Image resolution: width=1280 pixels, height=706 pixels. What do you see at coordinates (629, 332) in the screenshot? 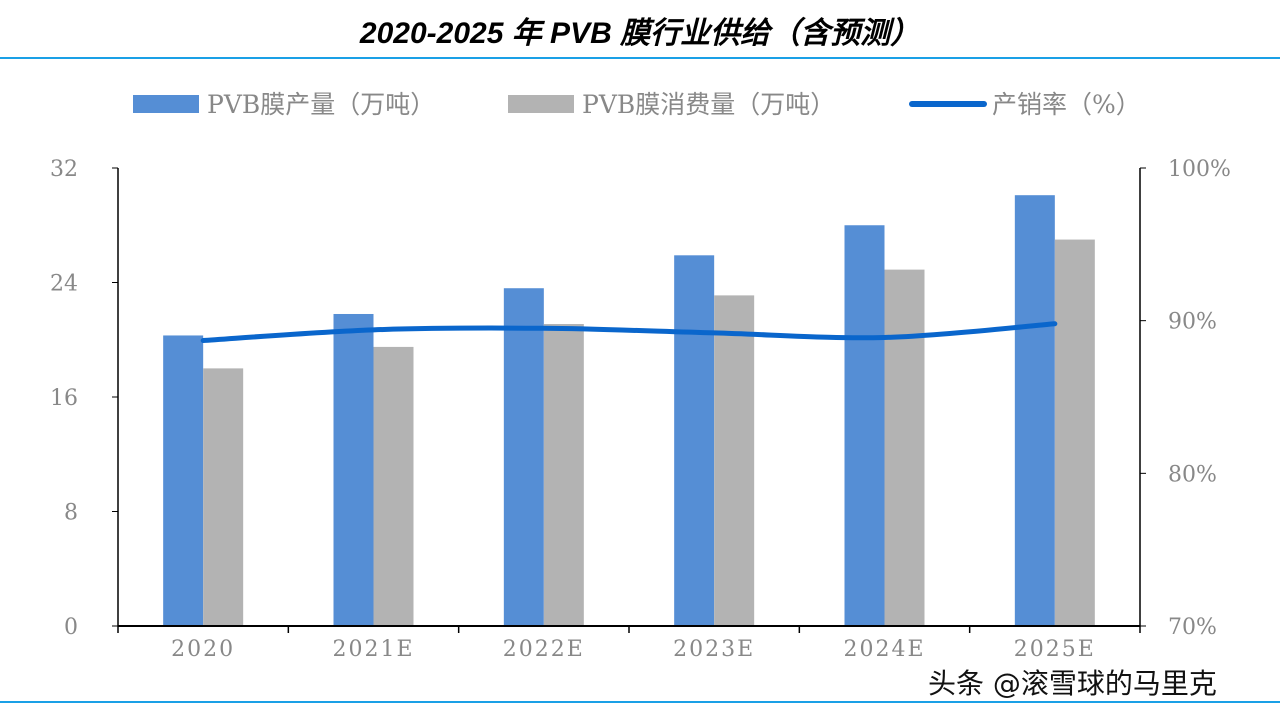
I see `series-line-sales-ratio` at bounding box center [629, 332].